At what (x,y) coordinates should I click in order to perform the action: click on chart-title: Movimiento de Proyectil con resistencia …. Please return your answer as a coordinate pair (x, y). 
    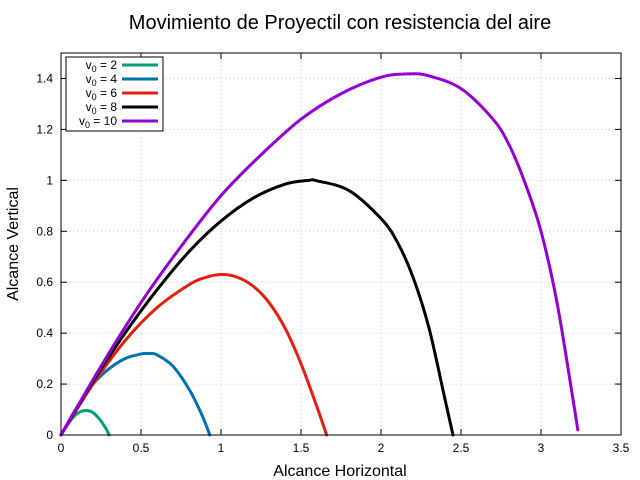
    Looking at the image, I should click on (340, 23).